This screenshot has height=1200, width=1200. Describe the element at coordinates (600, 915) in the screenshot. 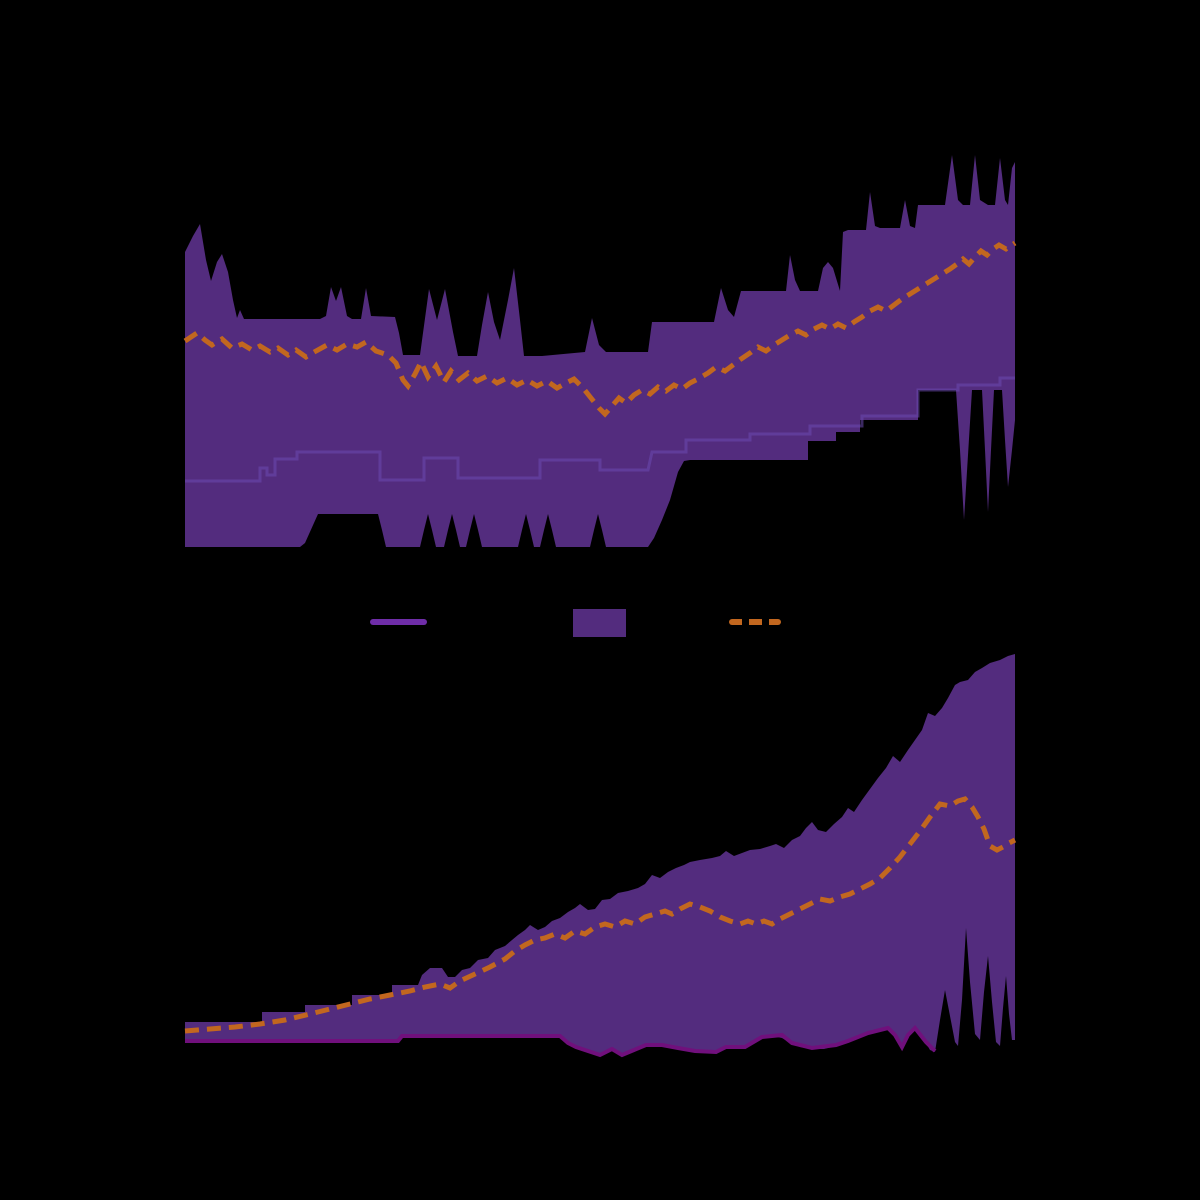

I see `chart-1-median-line` at that location.